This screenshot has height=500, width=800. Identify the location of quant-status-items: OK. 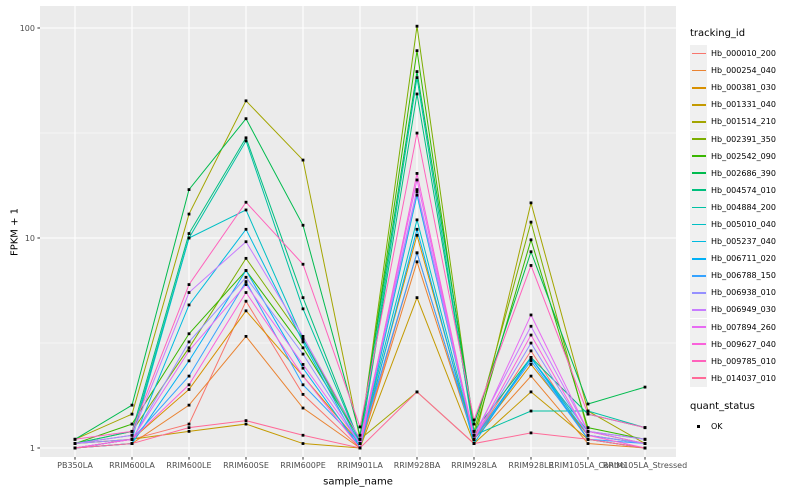
(744, 426).